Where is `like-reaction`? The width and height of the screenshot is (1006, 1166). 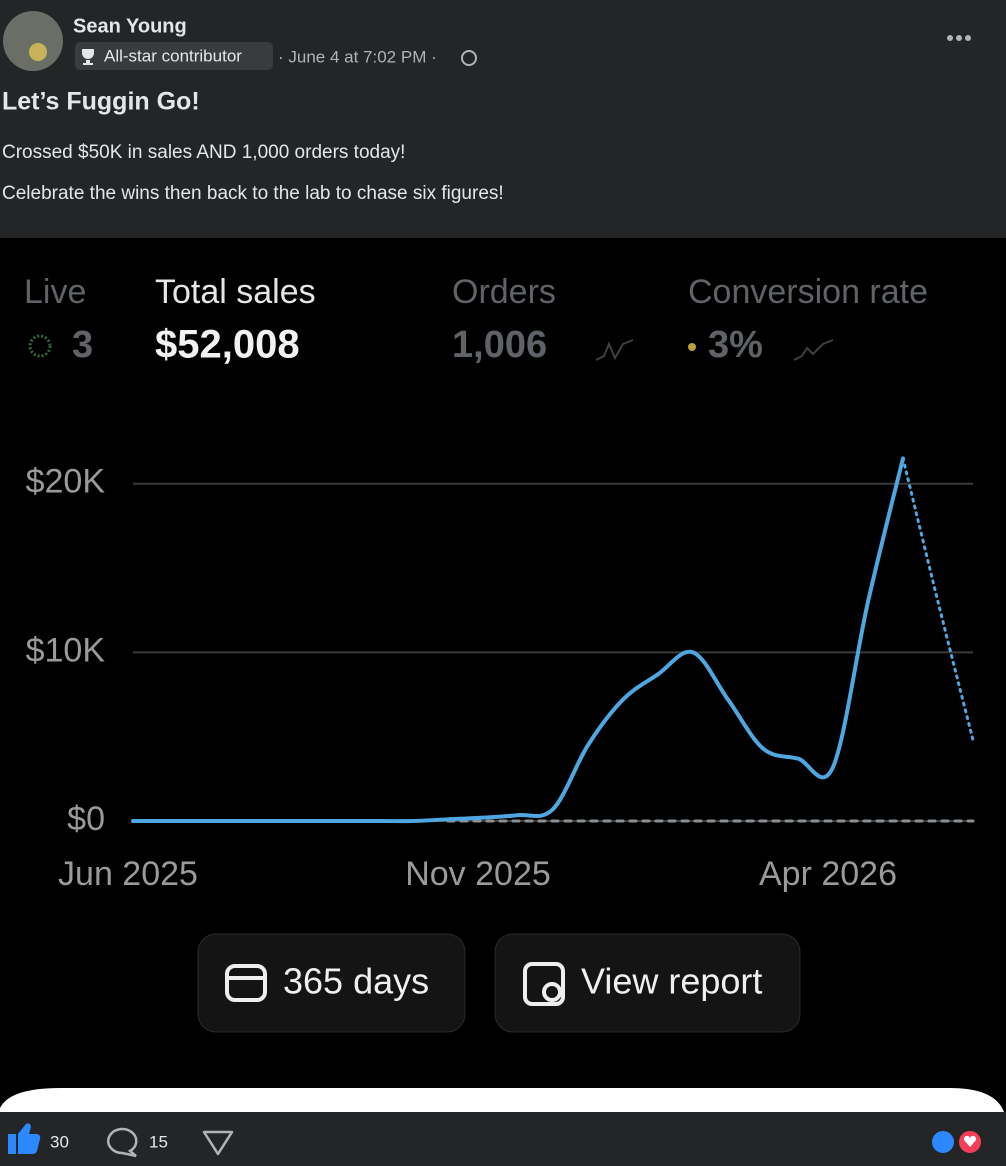 like-reaction is located at coordinates (943, 1142).